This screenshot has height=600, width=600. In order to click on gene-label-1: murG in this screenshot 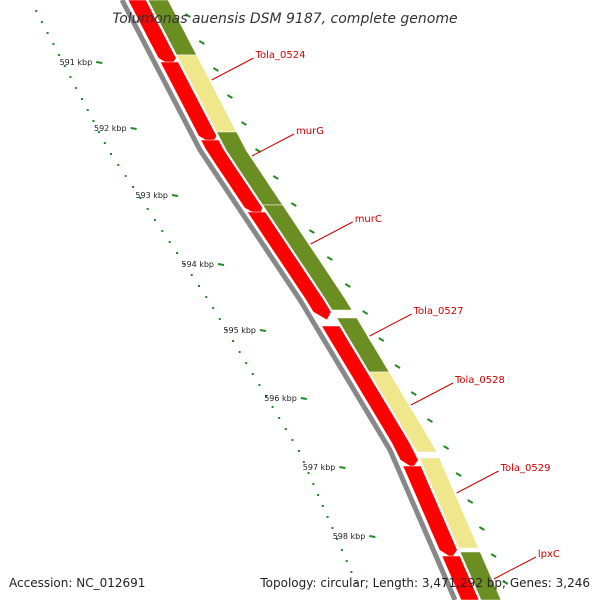, I will do `click(310, 131)`.